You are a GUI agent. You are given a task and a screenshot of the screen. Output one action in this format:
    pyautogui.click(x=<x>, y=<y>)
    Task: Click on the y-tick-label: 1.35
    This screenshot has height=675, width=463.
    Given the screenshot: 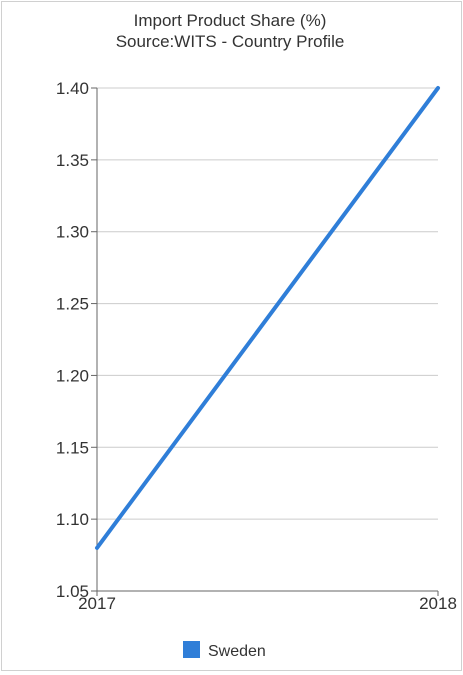 What is the action you would take?
    pyautogui.click(x=72, y=160)
    